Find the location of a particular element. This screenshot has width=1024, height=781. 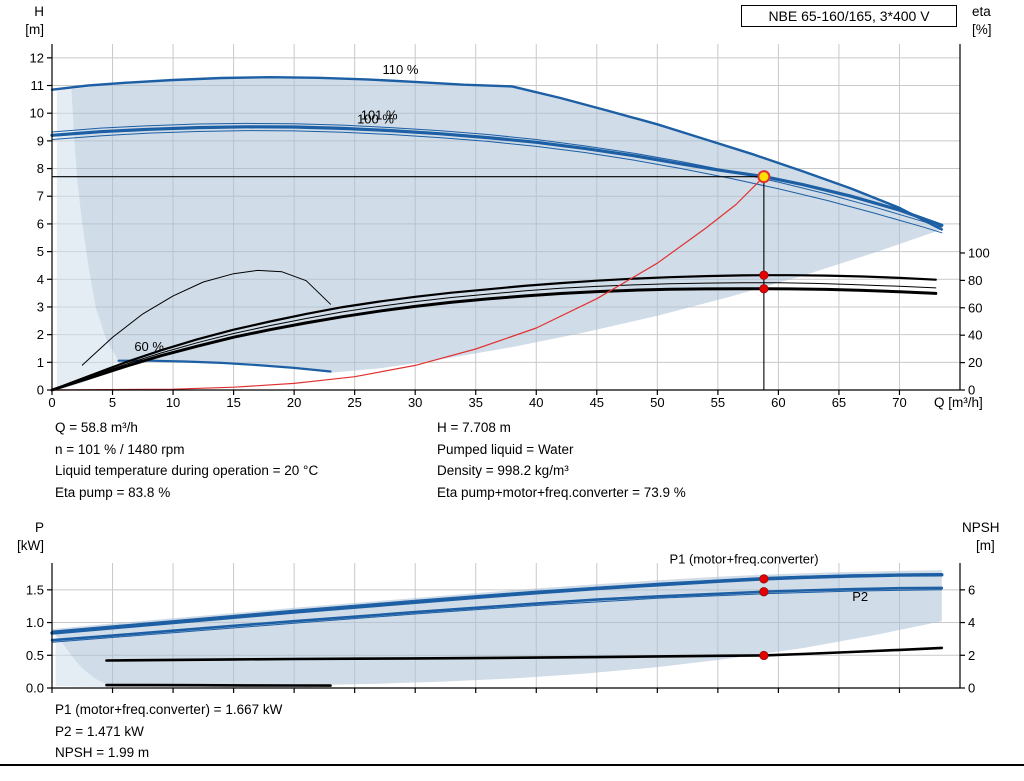

x-tick-label: 65 is located at coordinates (839, 402).